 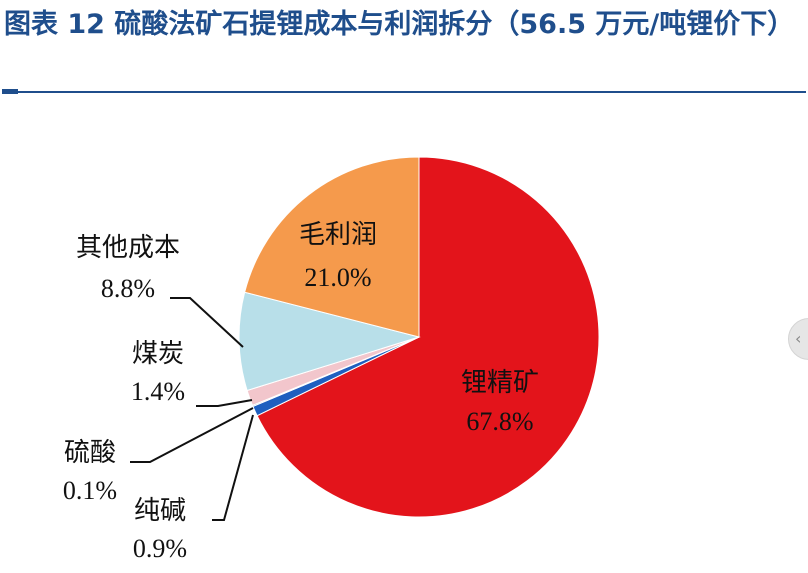 I want to click on scroll-chevron-icon: ‹, so click(x=798, y=338).